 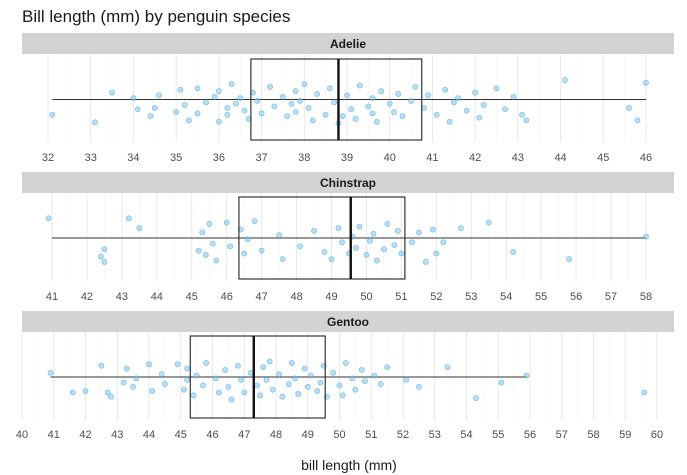 I want to click on x-tick-label: 44, so click(x=157, y=297).